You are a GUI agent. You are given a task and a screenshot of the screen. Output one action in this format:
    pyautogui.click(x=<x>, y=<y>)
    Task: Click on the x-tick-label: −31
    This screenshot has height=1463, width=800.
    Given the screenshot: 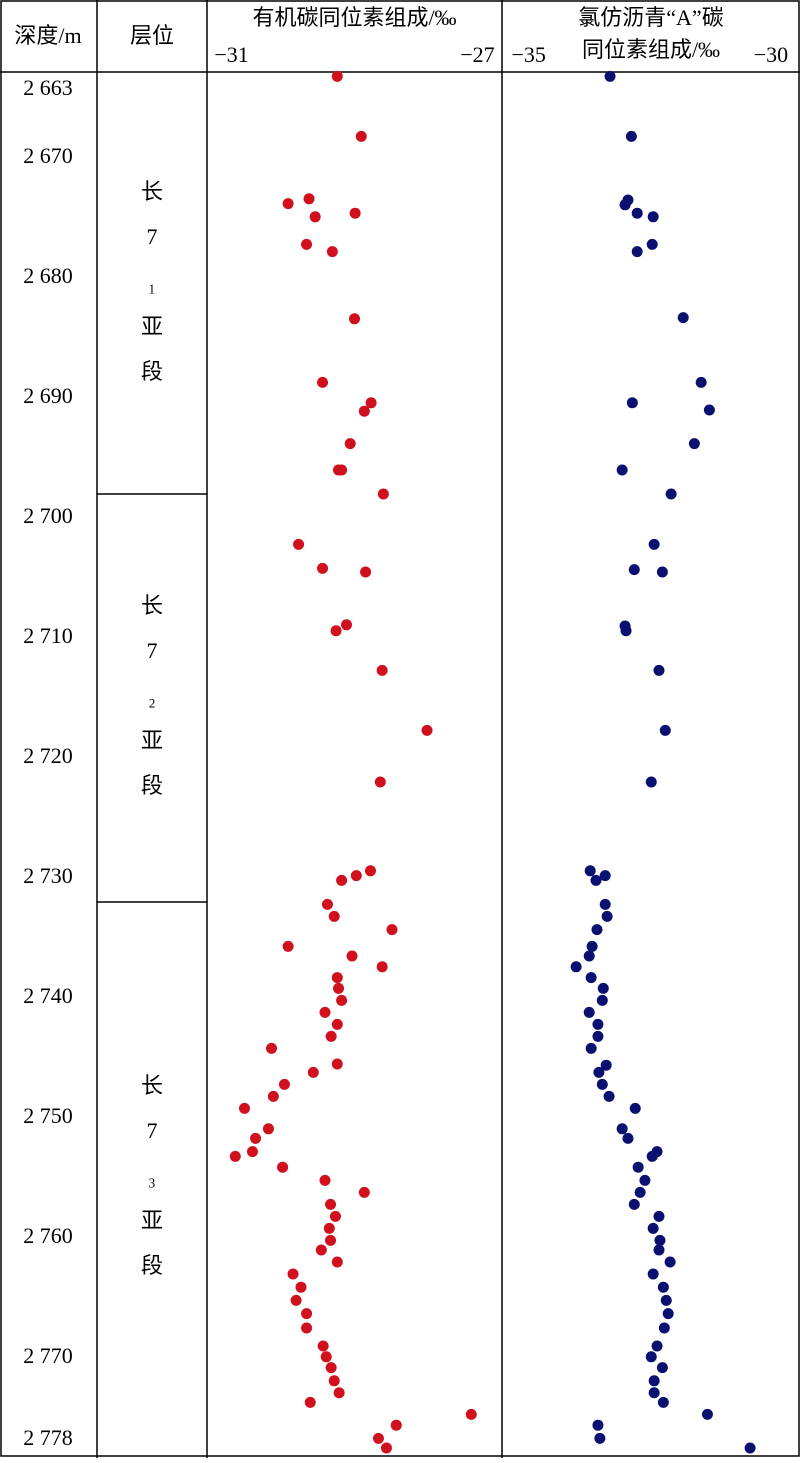 What is the action you would take?
    pyautogui.click(x=231, y=54)
    